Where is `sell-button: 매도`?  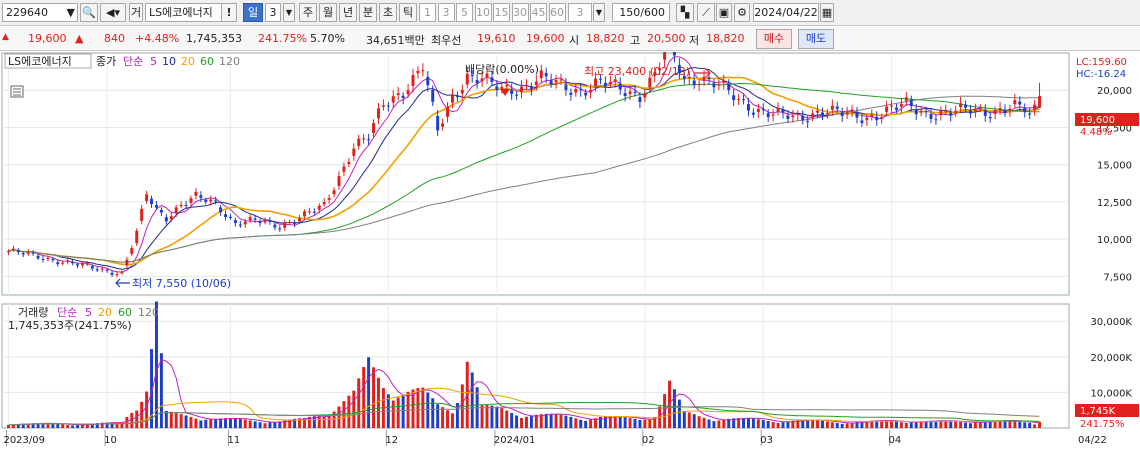 sell-button: 매도 is located at coordinates (816, 39).